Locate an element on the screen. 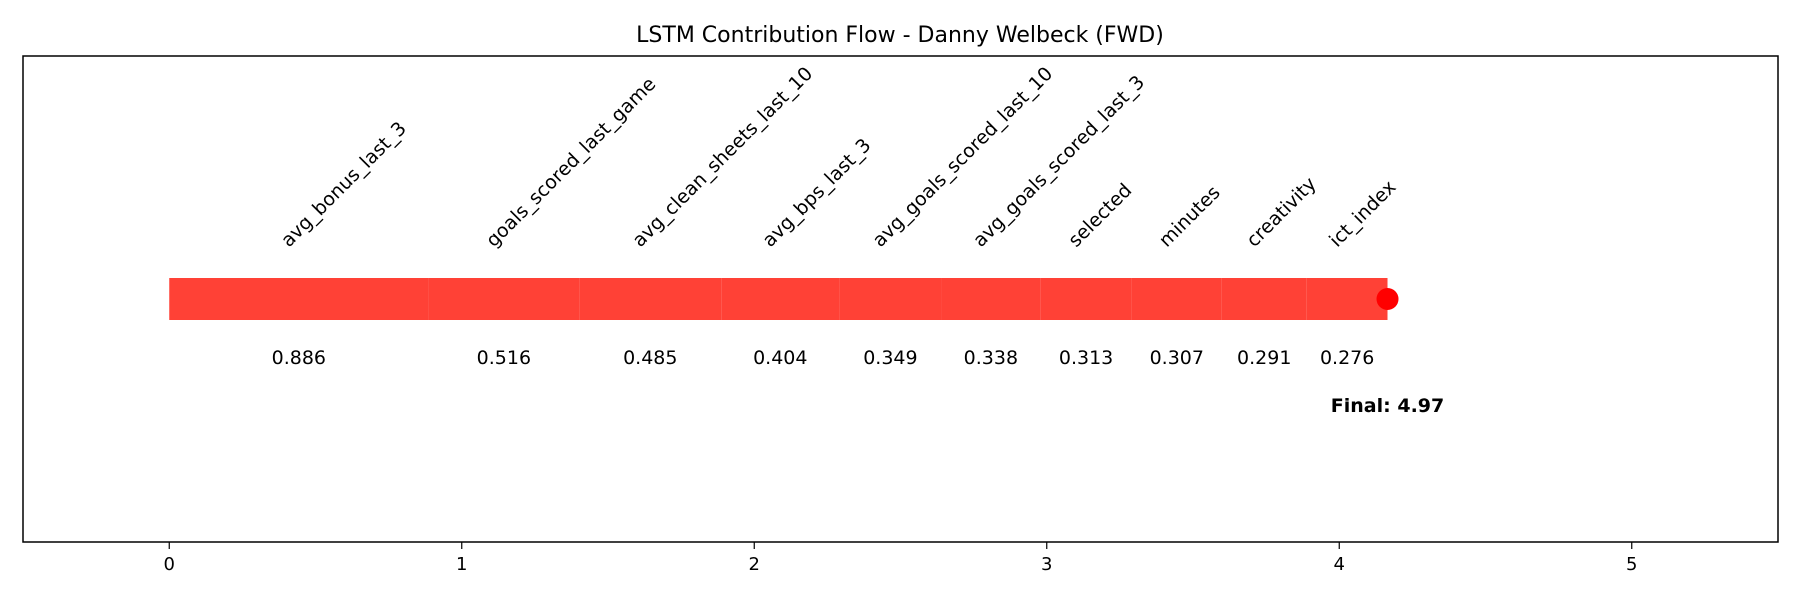 This screenshot has height=600, width=1800. value-label: 0.404 is located at coordinates (780, 358).